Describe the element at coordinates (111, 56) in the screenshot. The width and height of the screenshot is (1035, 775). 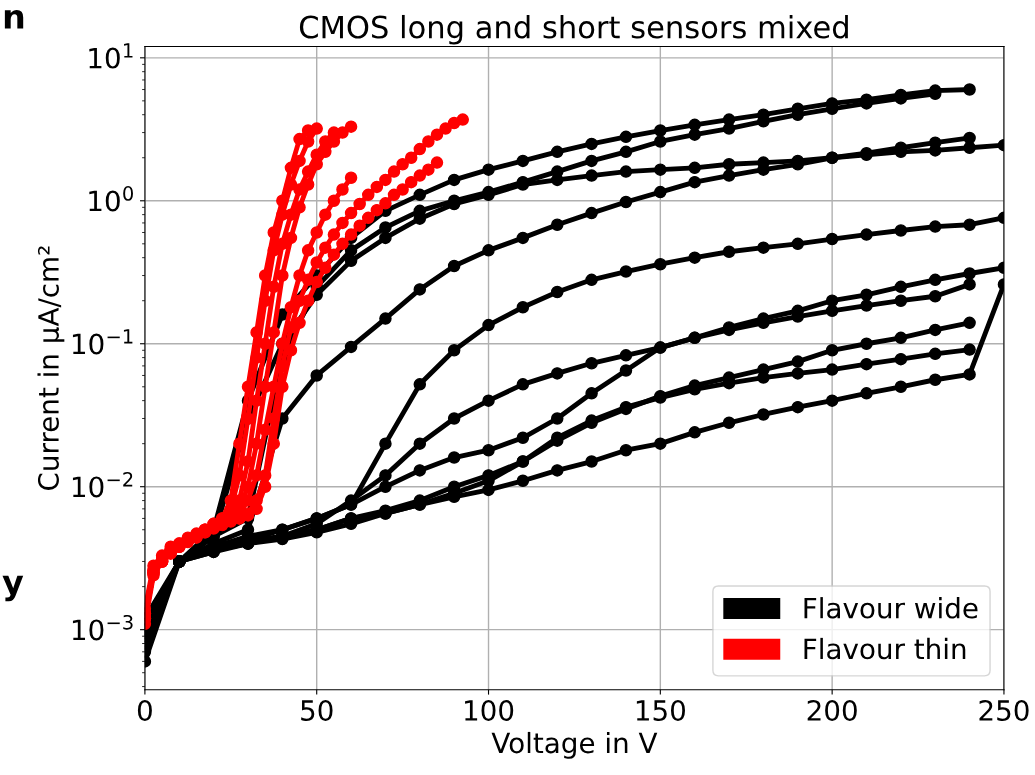
I see `y-tick-label: 10$^{1}$` at that location.